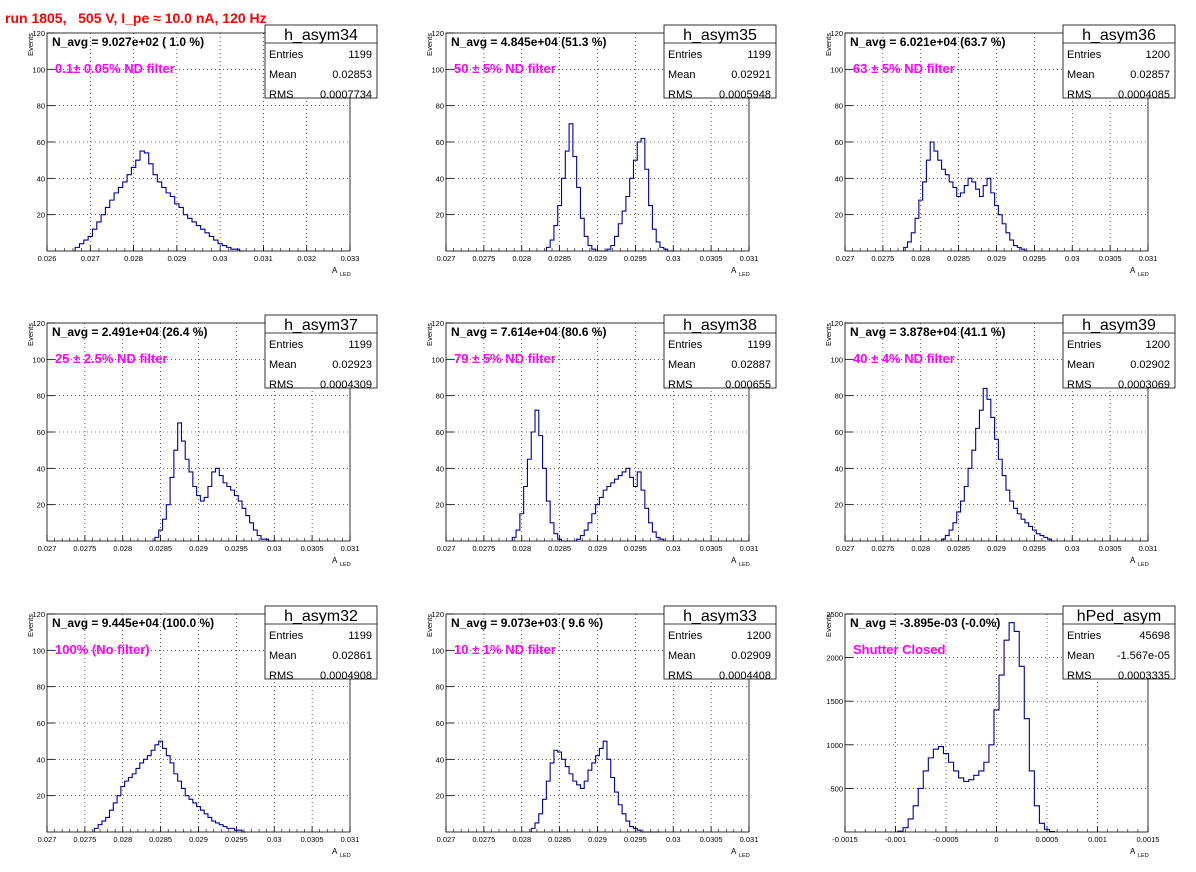 Image resolution: width=1196 pixels, height=872 pixels. I want to click on navg-label: N_avg = 2.491e+04 (26.4 %), so click(129, 332).